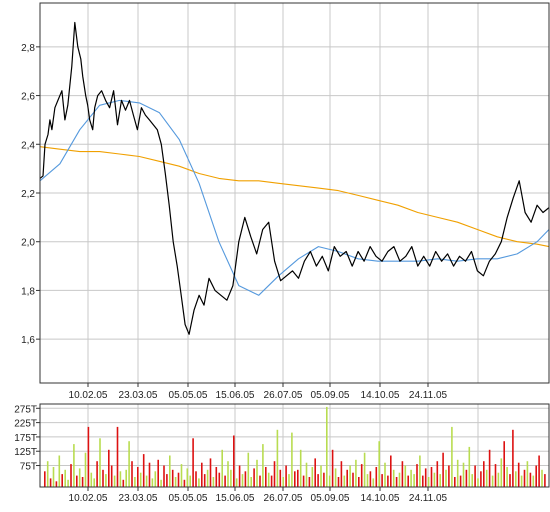 This screenshot has height=512, width=550. What do you see at coordinates (380, 498) in the screenshot?
I see `volume-x-tick-label: 14.10.05` at bounding box center [380, 498].